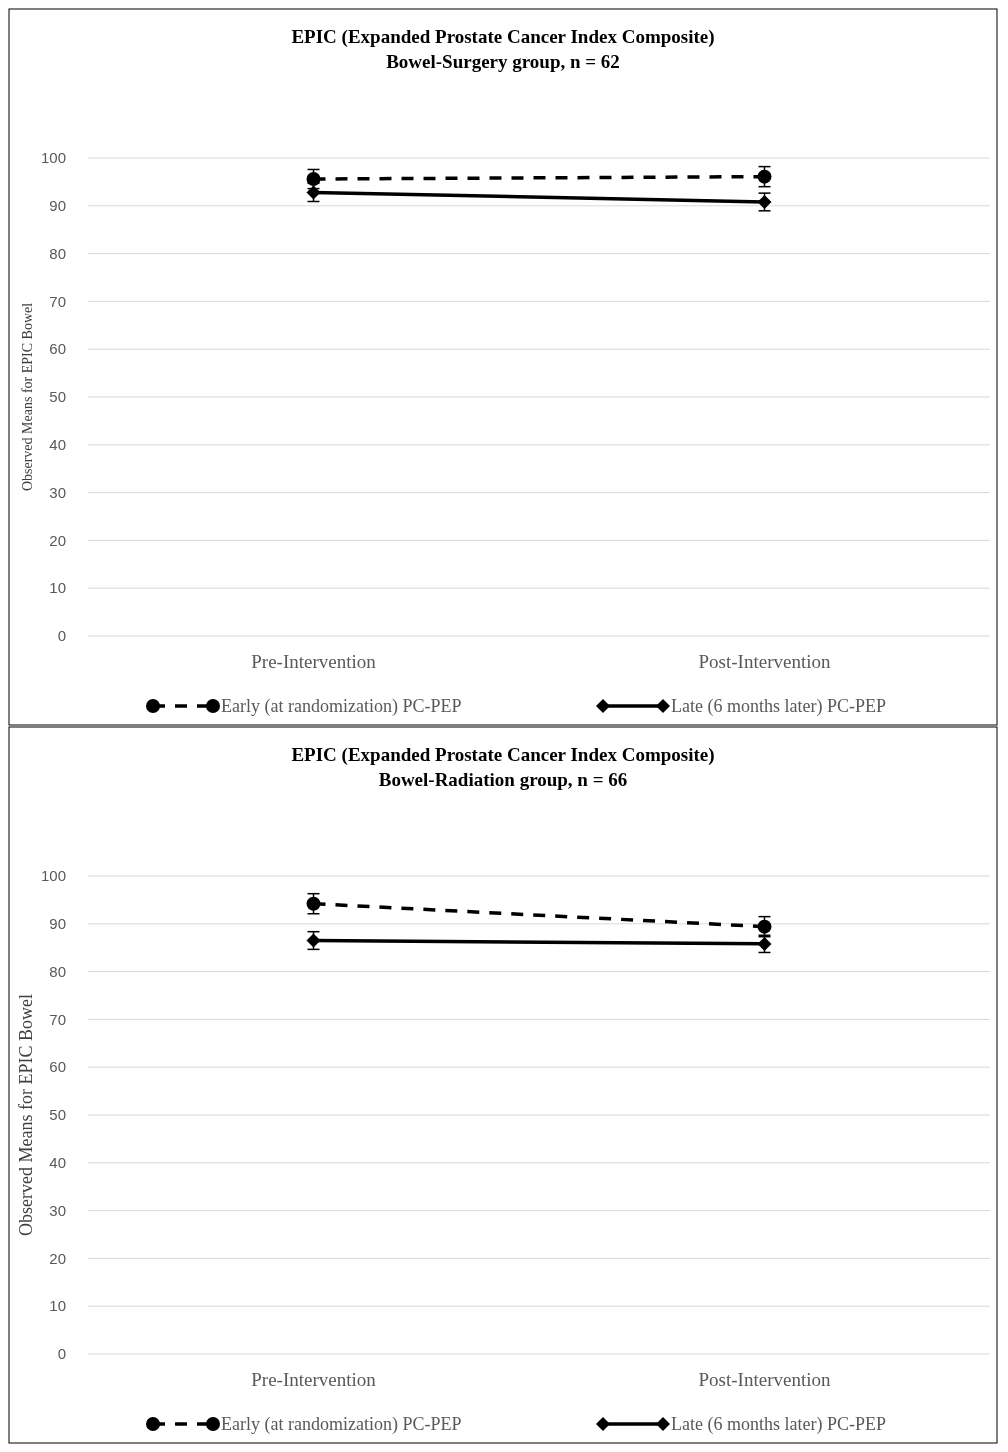  Describe the element at coordinates (503, 61) in the screenshot. I see `chart-subtitle: Bowel-Surgery group, n = 62` at that location.